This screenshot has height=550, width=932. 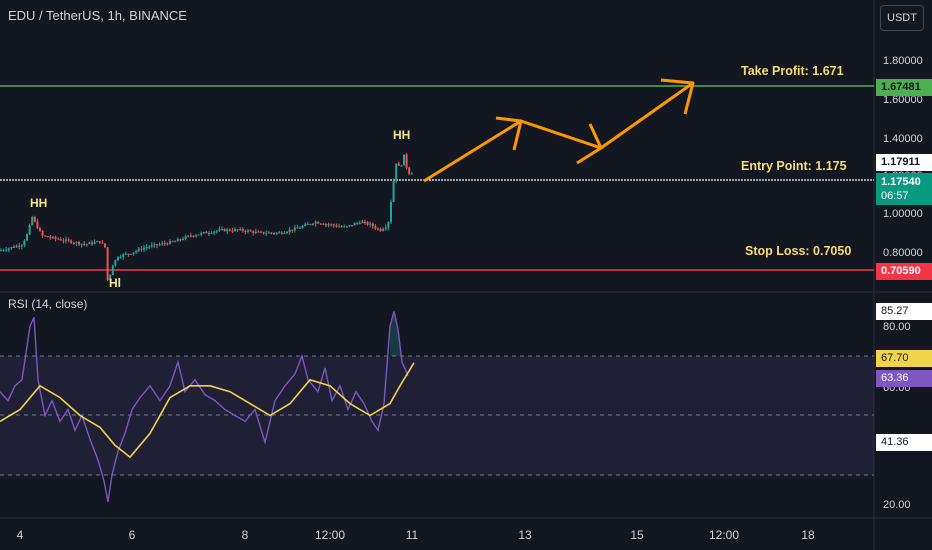 What do you see at coordinates (903, 61) in the screenshot?
I see `price-tick-1: 1.80000` at bounding box center [903, 61].